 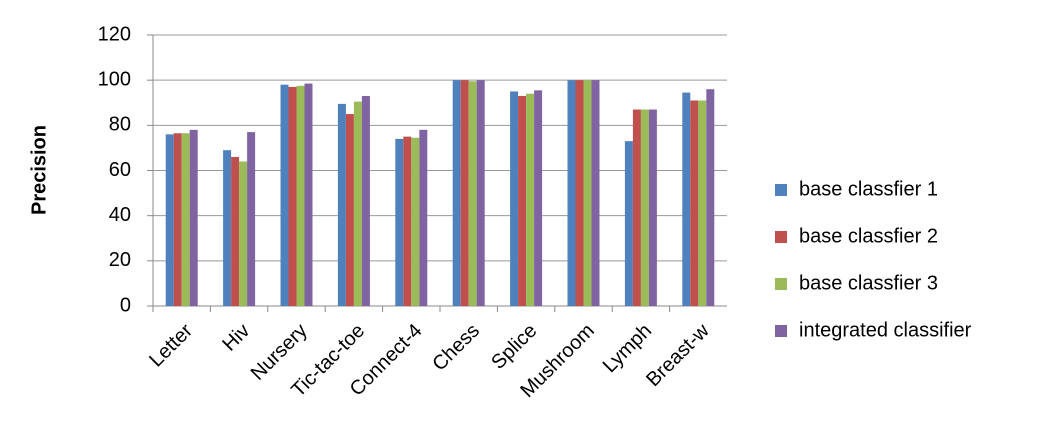 I want to click on y-tick-label: 60, so click(x=120, y=170).